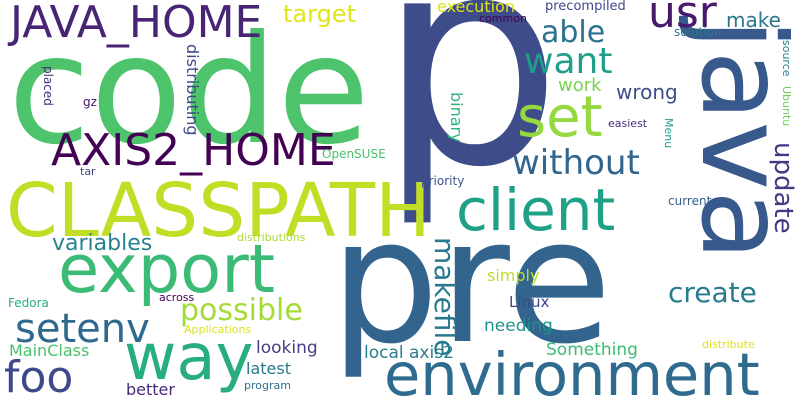 This screenshot has width=800, height=400. I want to click on word-distributing: distributing, so click(192, 90).